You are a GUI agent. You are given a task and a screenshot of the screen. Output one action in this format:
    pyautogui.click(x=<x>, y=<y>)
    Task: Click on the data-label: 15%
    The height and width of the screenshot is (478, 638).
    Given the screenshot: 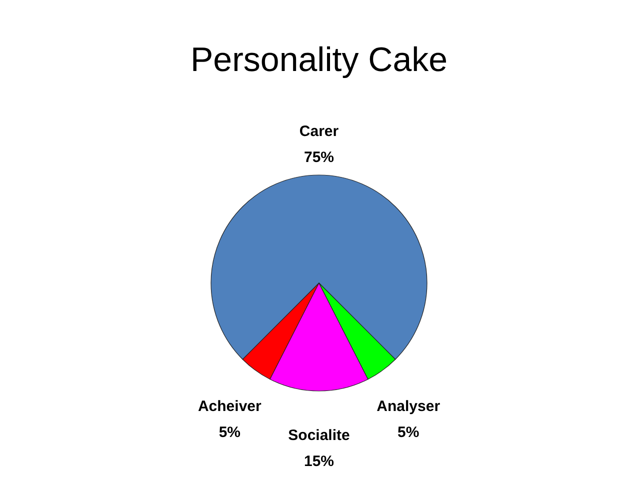 What is the action you would take?
    pyautogui.click(x=319, y=461)
    